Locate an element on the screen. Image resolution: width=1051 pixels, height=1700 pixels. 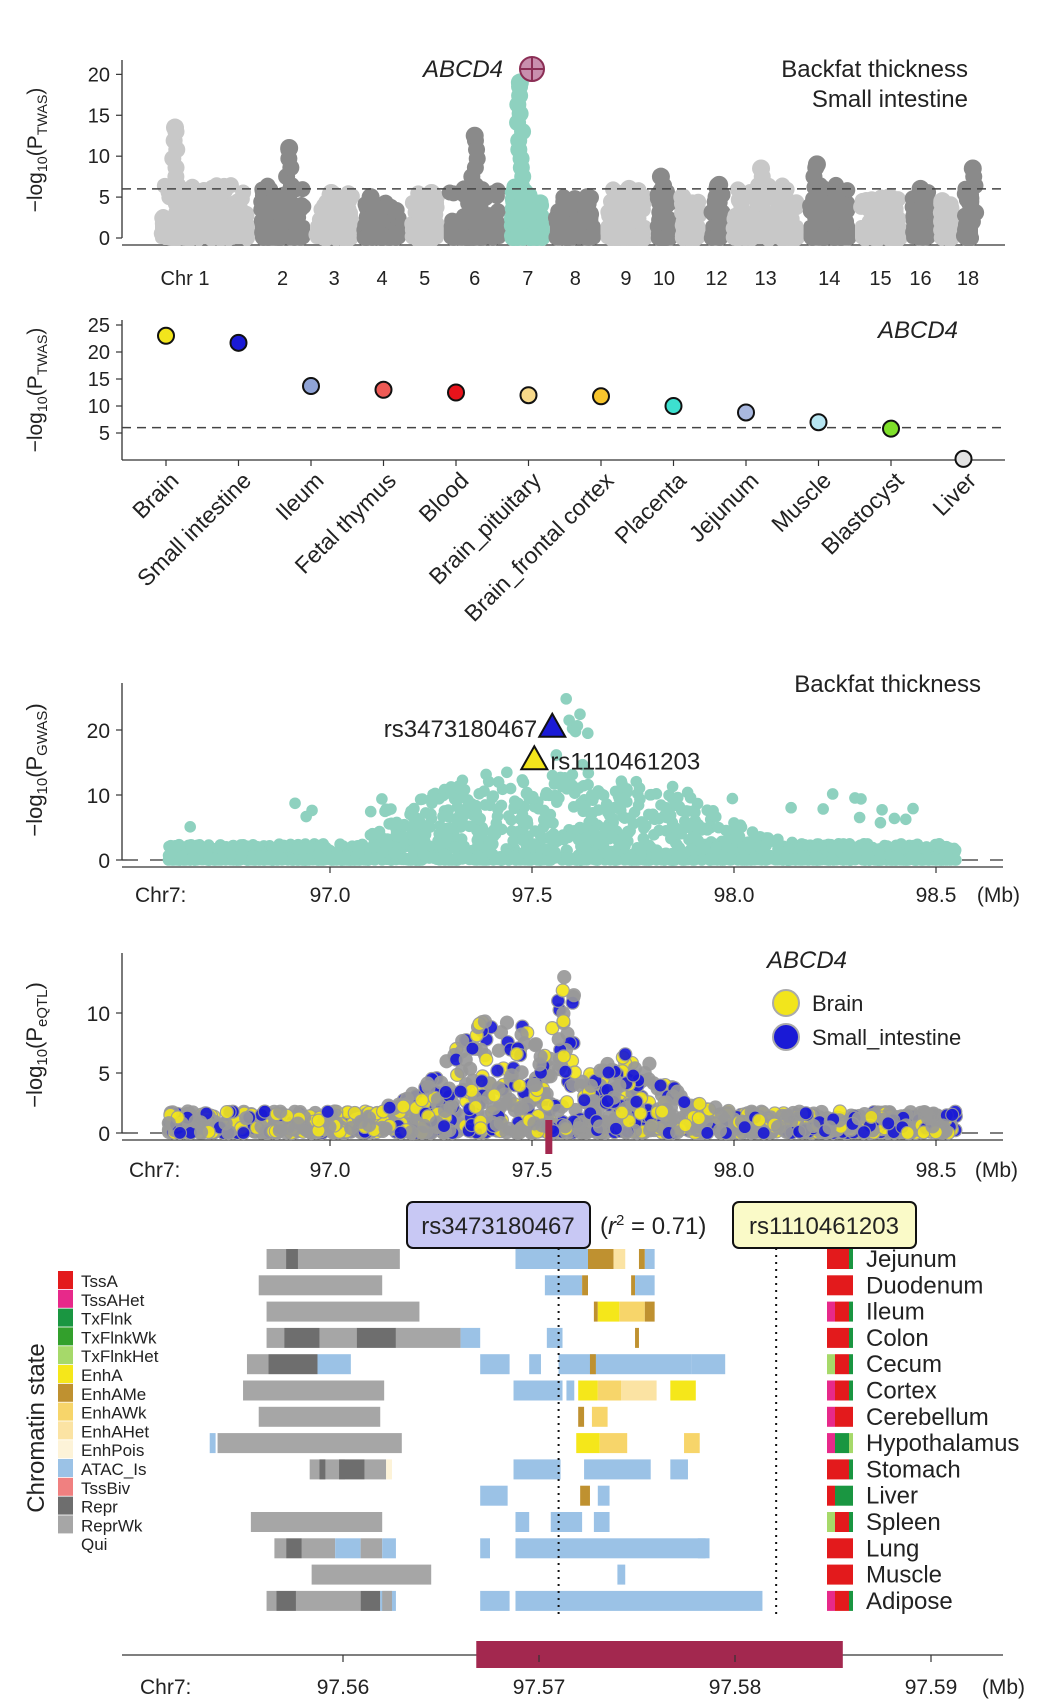
chromosome-label: 4 is located at coordinates (381, 279).